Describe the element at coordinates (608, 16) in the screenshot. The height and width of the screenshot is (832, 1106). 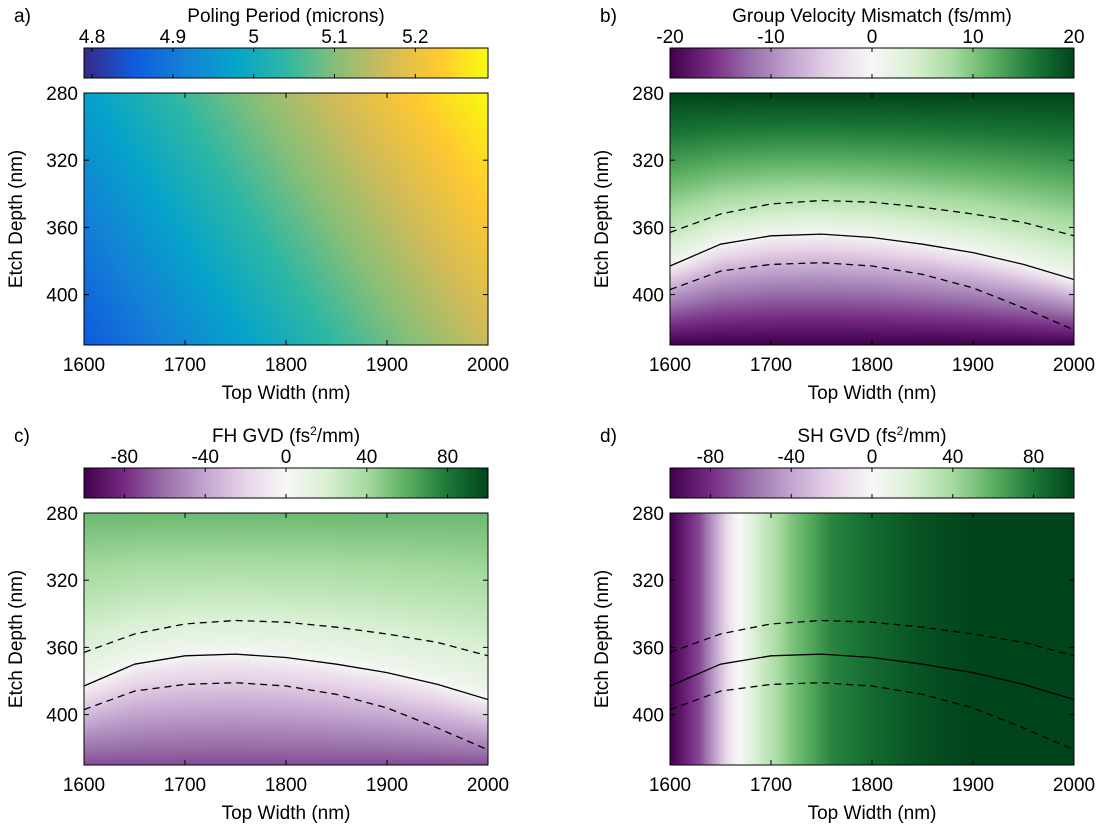
I see `panel-label: b)` at that location.